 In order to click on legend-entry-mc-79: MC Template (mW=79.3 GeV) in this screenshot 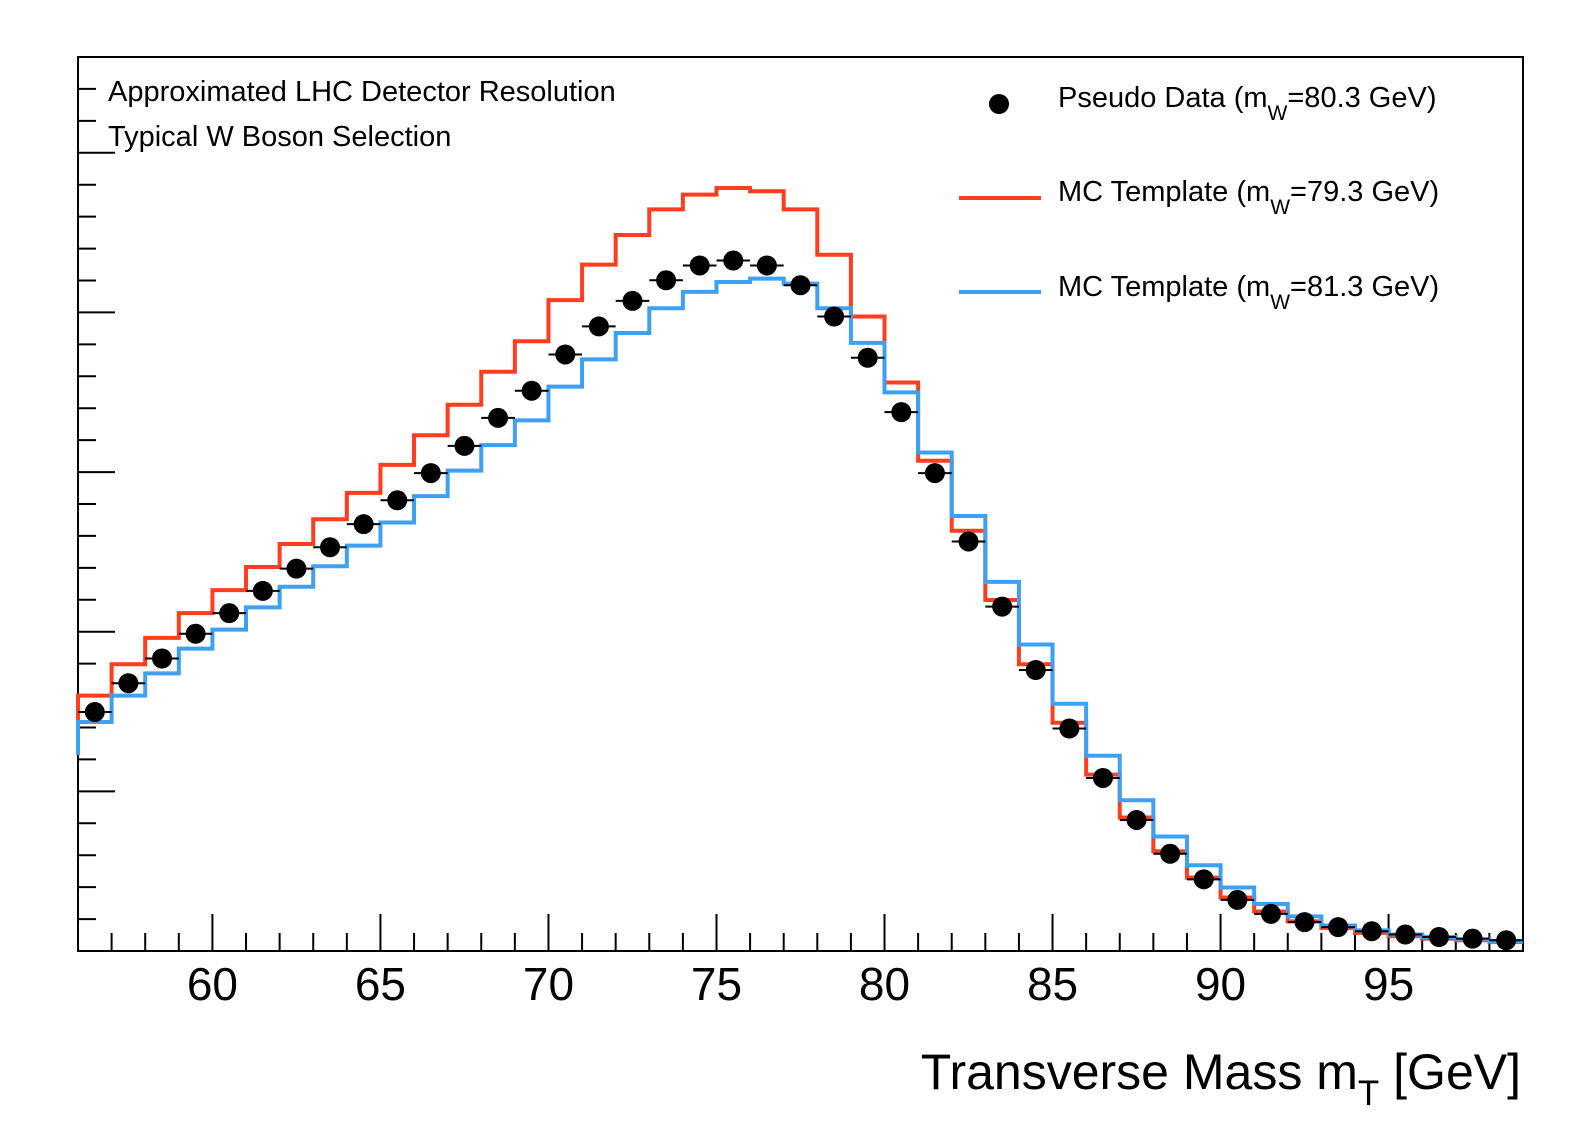, I will do `click(1199, 197)`.